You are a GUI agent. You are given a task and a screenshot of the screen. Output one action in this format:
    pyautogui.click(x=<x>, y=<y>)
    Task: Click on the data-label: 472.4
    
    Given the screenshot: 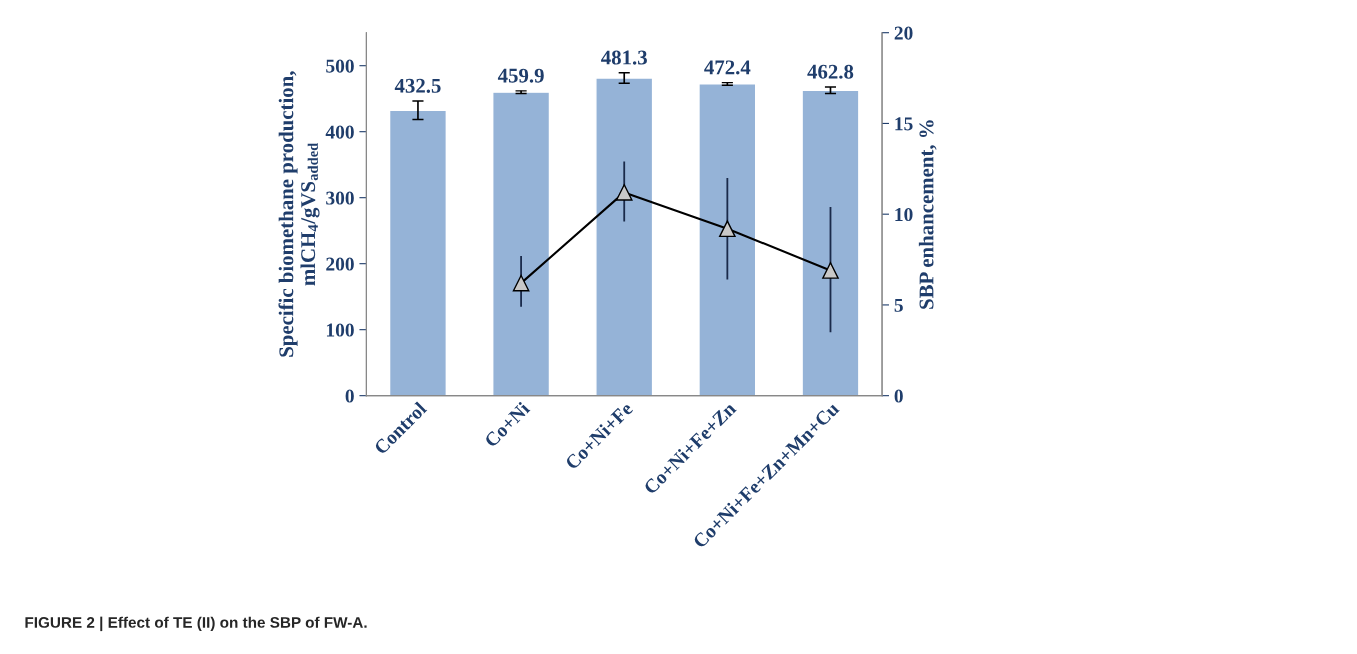 What is the action you would take?
    pyautogui.click(x=727, y=67)
    